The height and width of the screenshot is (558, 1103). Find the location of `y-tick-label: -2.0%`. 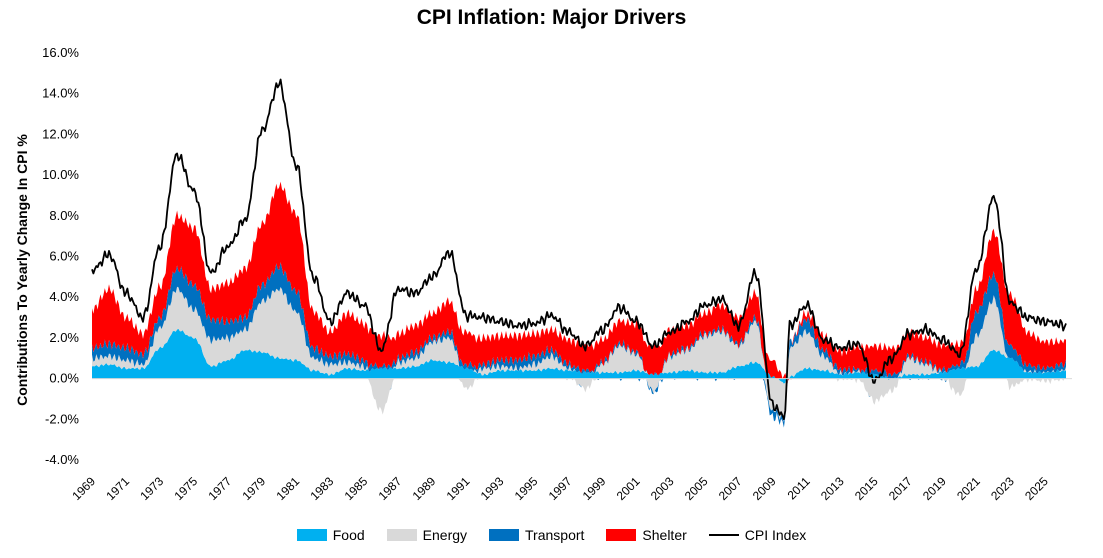

y-tick-label: -2.0% is located at coordinates (62, 418).